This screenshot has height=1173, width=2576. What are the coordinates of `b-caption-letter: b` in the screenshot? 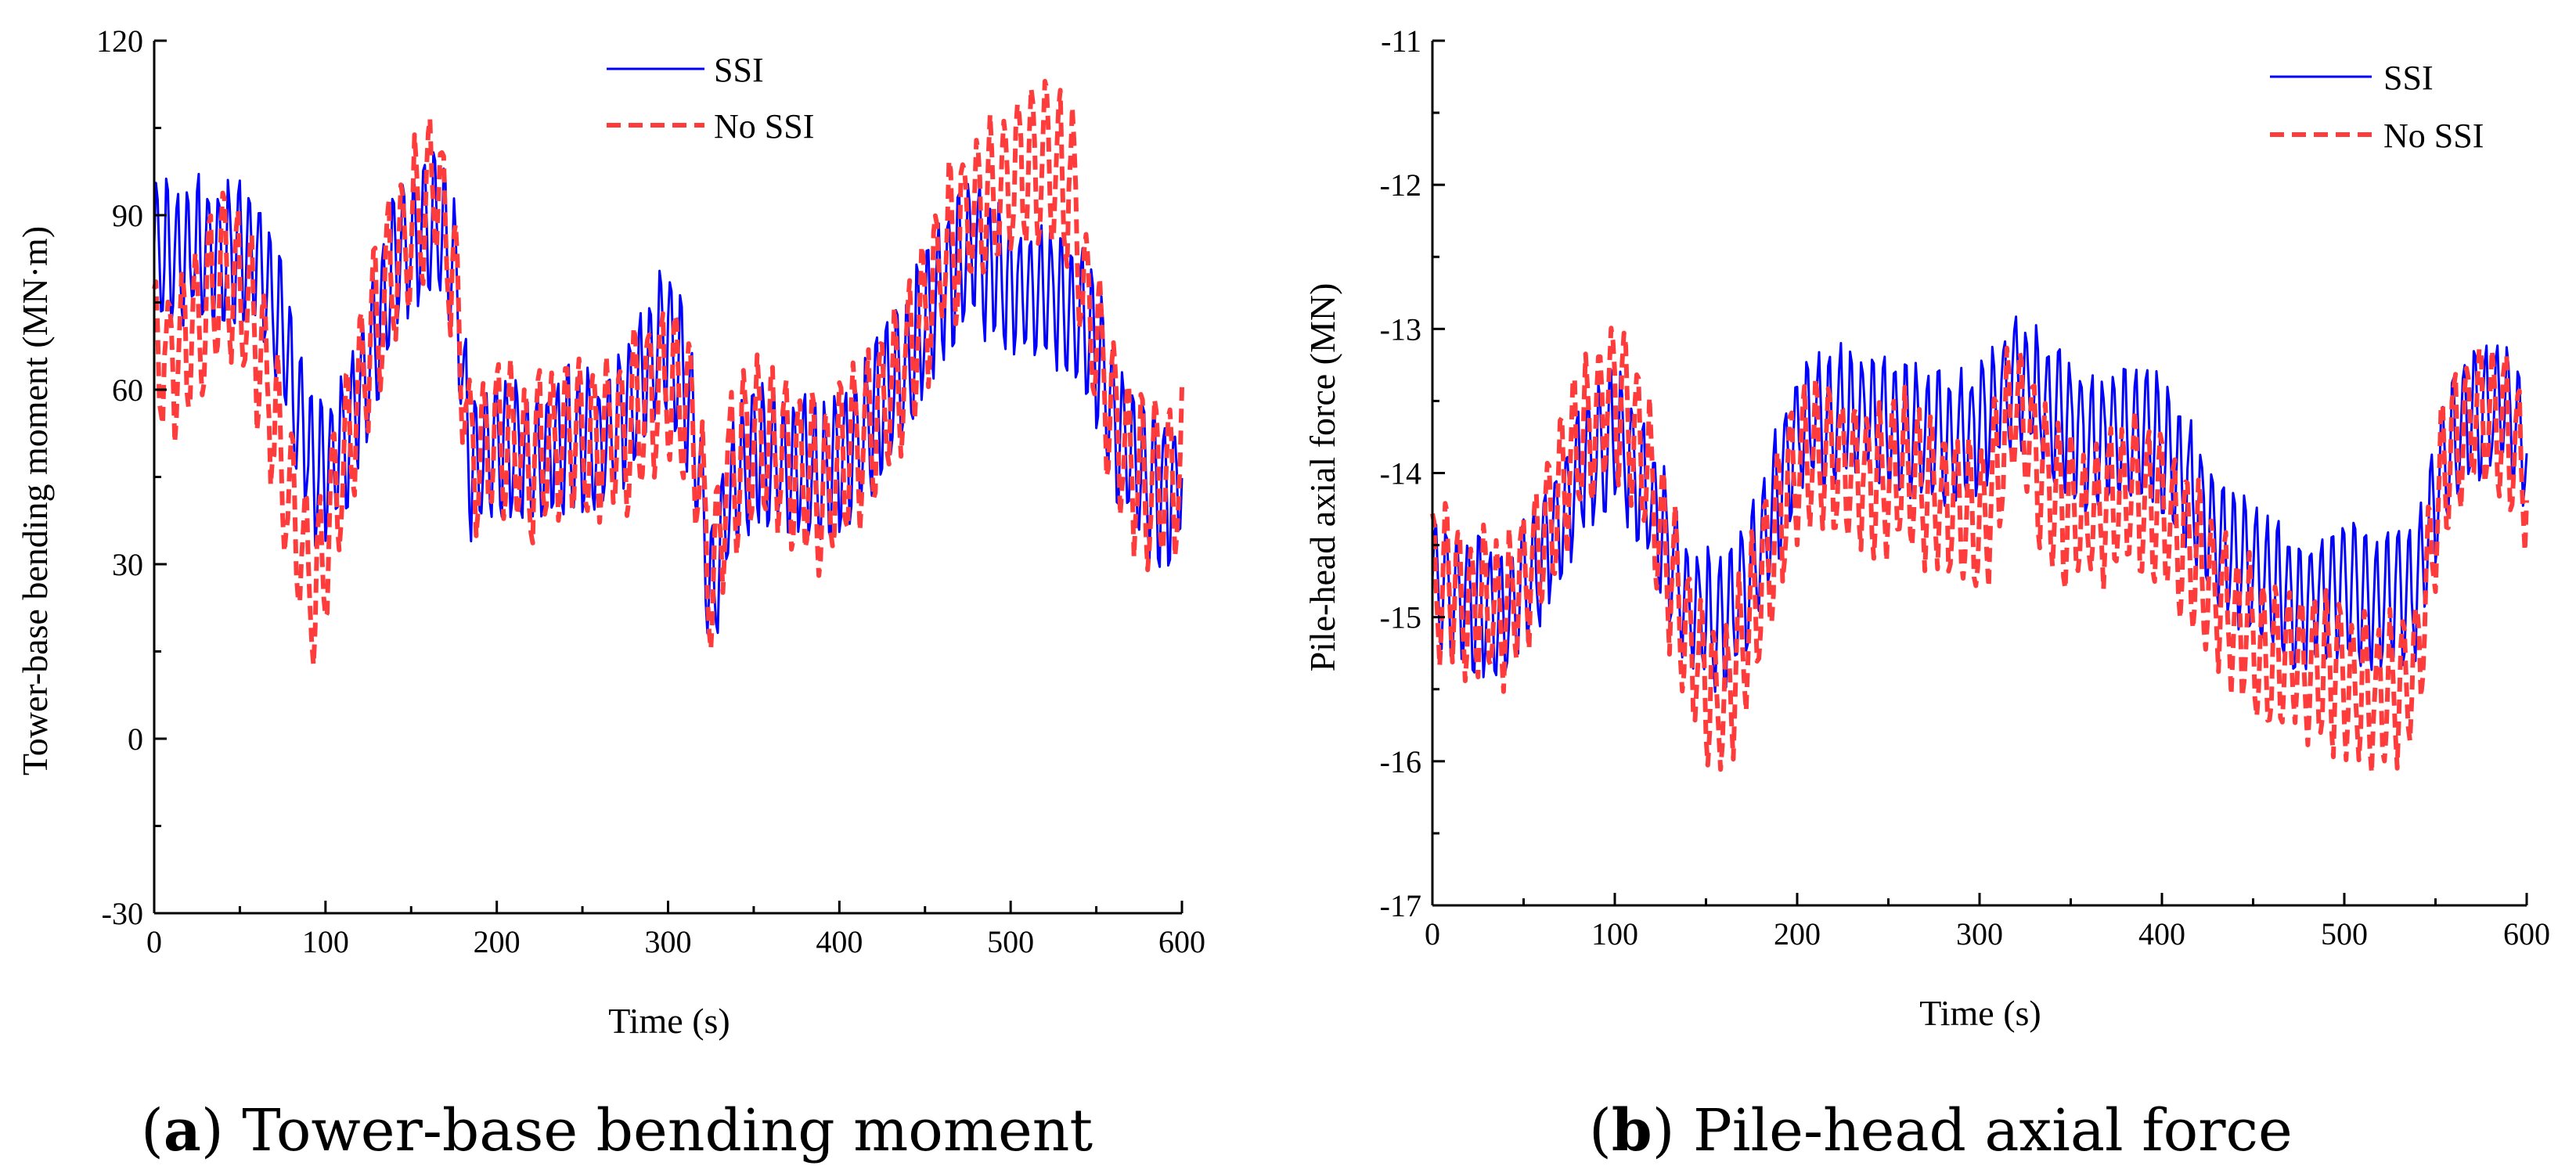 It's located at (1632, 1130).